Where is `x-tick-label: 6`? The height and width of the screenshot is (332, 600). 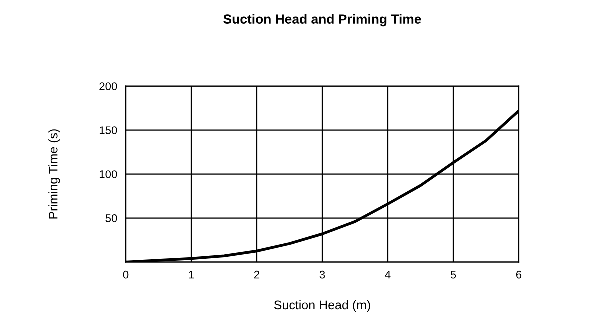
x-tick-label: 6 is located at coordinates (519, 274).